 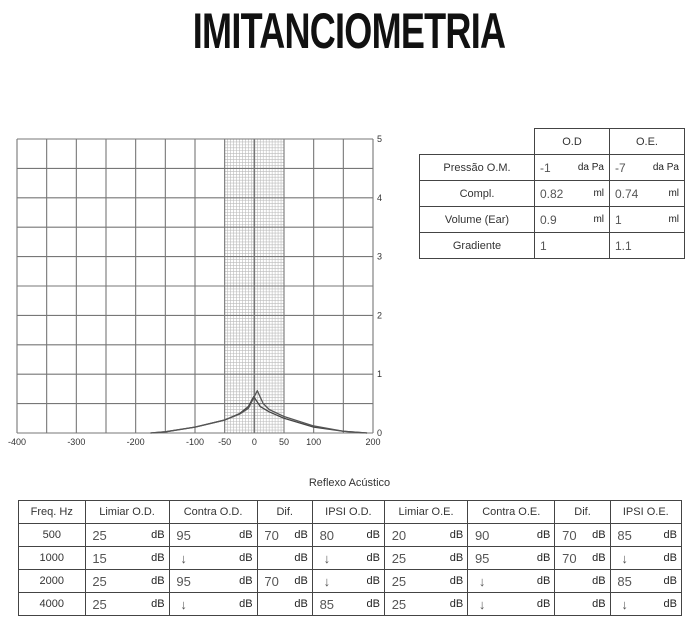 I want to click on cell-content: 95 dB, so click(x=511, y=558).